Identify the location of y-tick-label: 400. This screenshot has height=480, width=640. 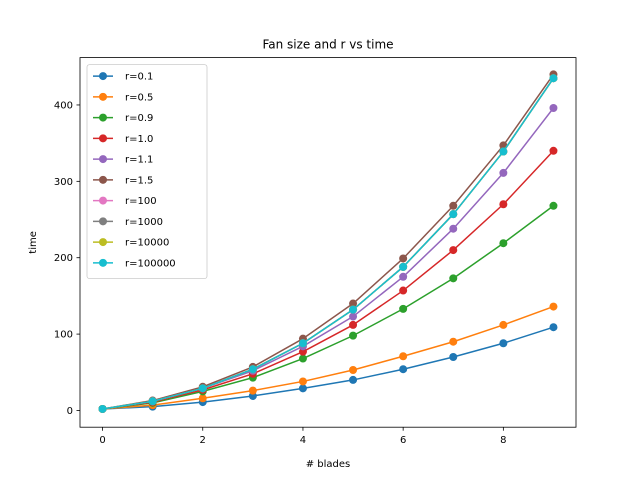
(63, 105).